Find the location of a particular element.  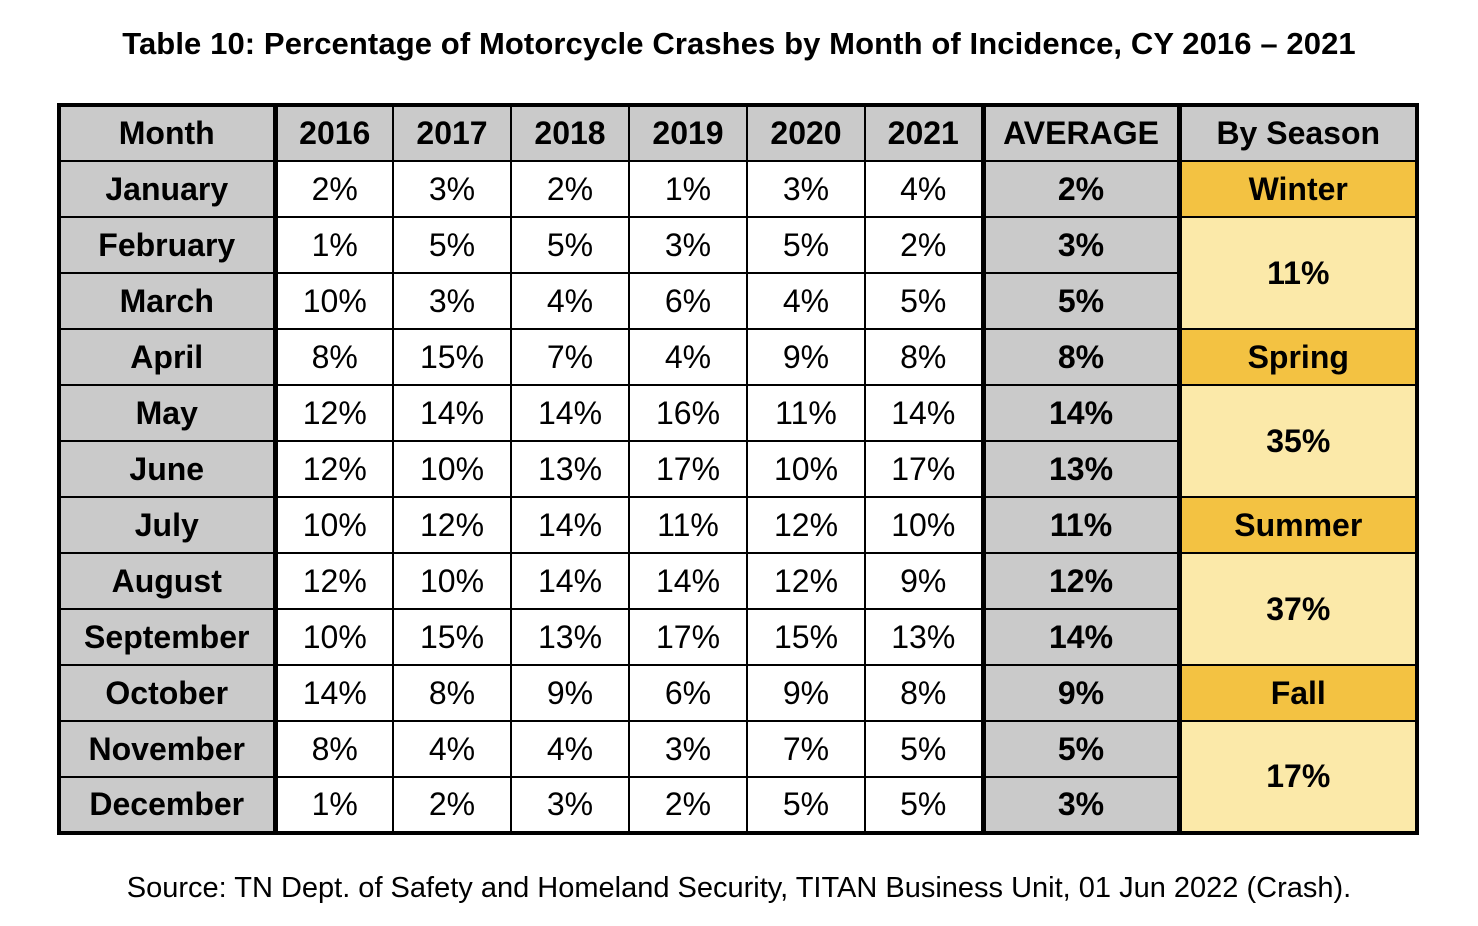

month-cell: November is located at coordinates (168, 749).